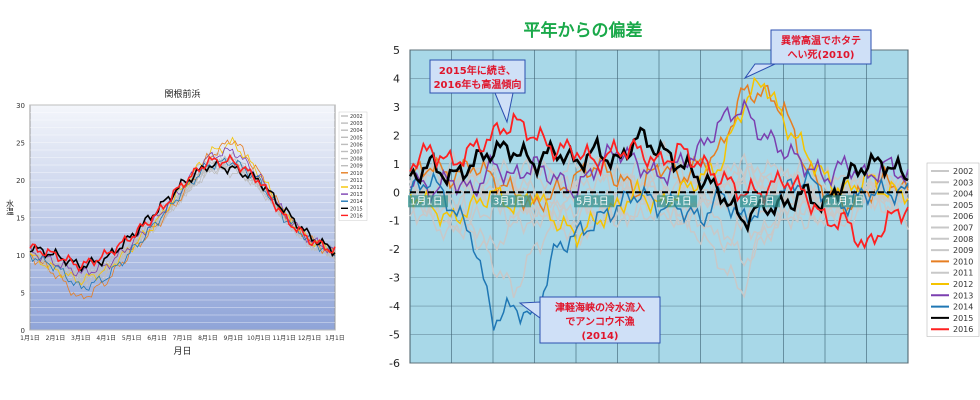 The height and width of the screenshot is (400, 980). Describe the element at coordinates (963, 171) in the screenshot. I see `right-legend-label-2002: 2002` at that location.